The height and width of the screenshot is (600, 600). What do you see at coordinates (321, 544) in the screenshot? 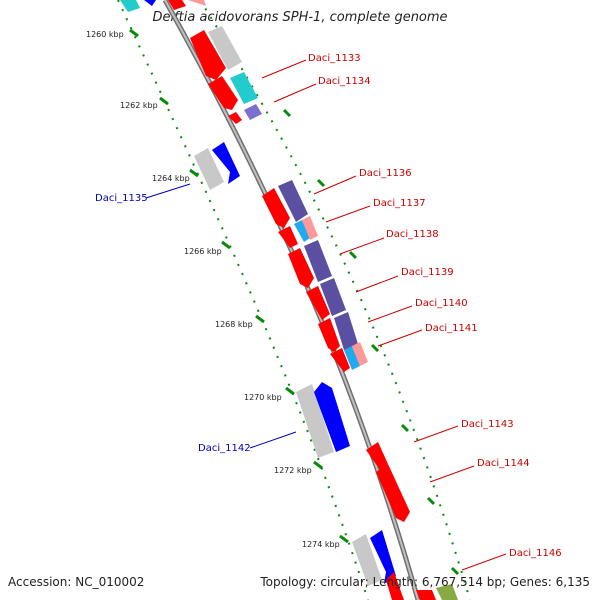
I see `tick-label: 1274 kbp` at bounding box center [321, 544].